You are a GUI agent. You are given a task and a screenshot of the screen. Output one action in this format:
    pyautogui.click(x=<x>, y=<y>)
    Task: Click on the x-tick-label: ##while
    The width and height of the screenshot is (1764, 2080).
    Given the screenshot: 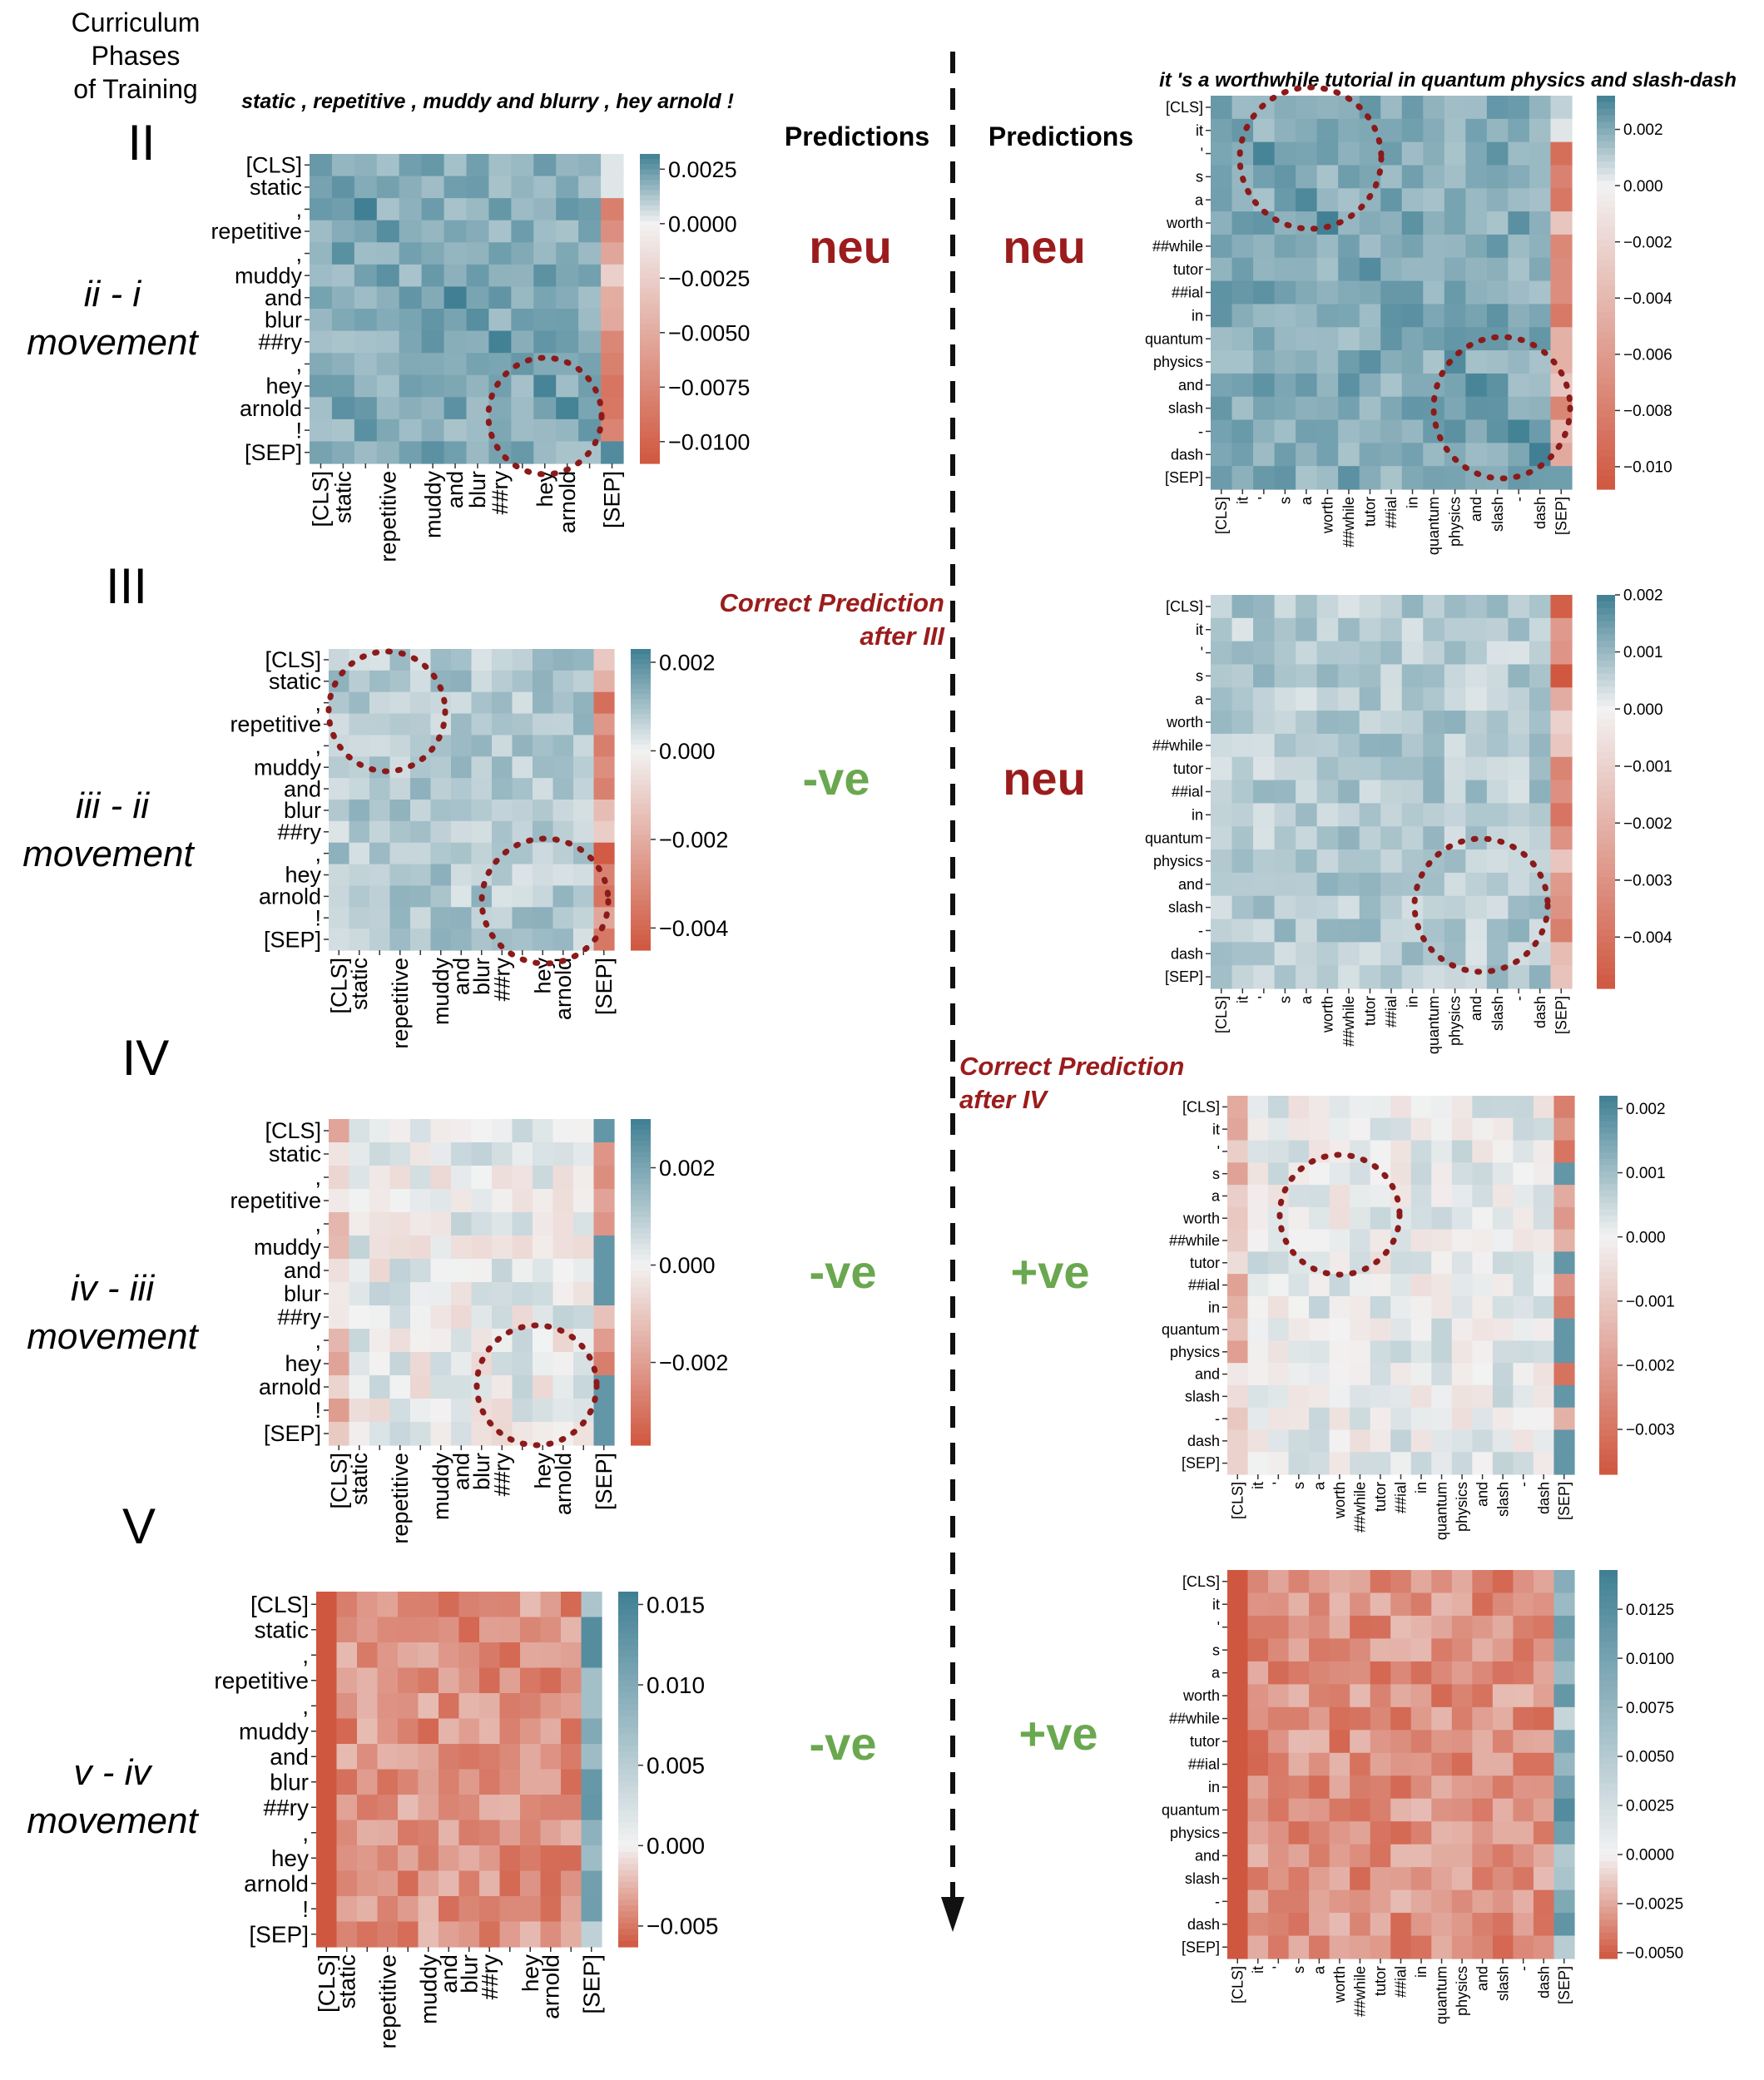 What is the action you would take?
    pyautogui.click(x=1361, y=1991)
    